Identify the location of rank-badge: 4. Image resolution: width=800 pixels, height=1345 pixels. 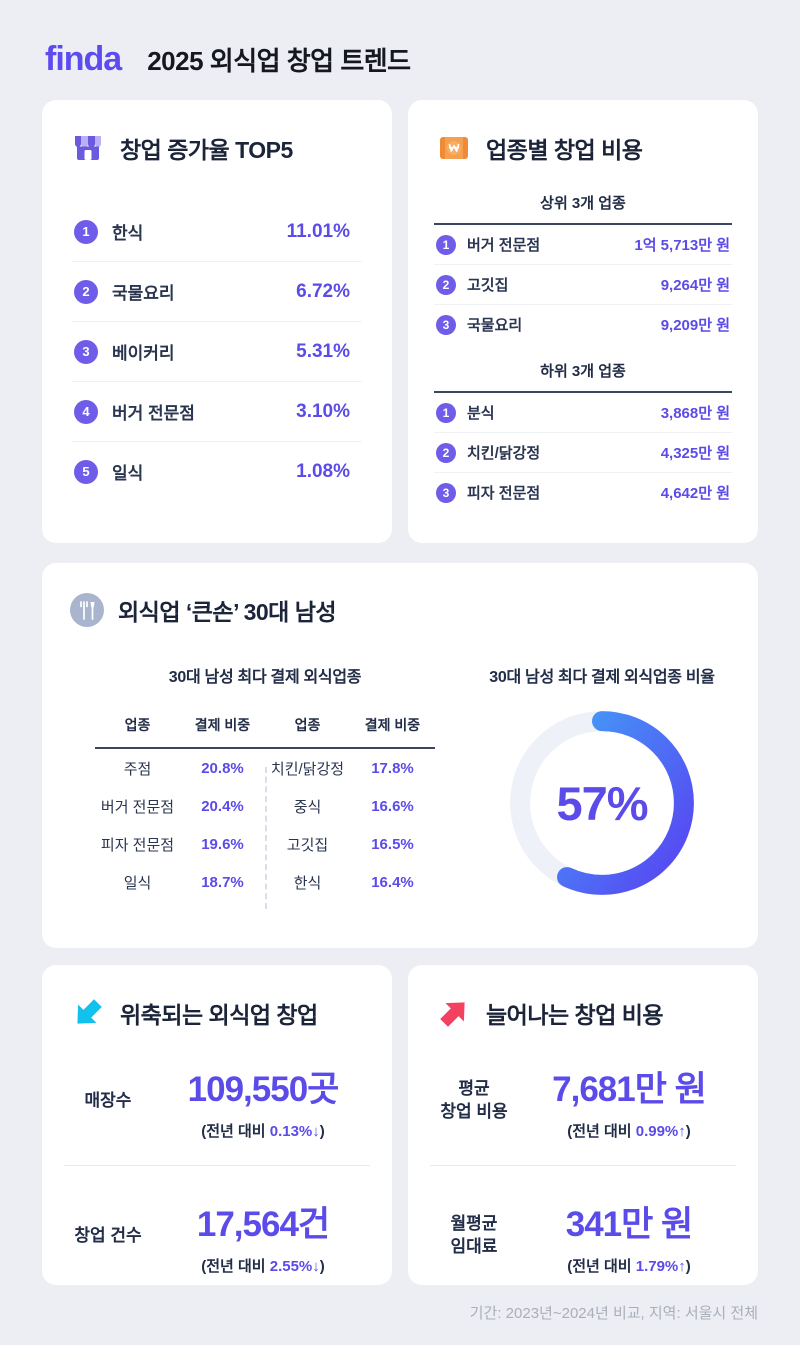
(86, 411).